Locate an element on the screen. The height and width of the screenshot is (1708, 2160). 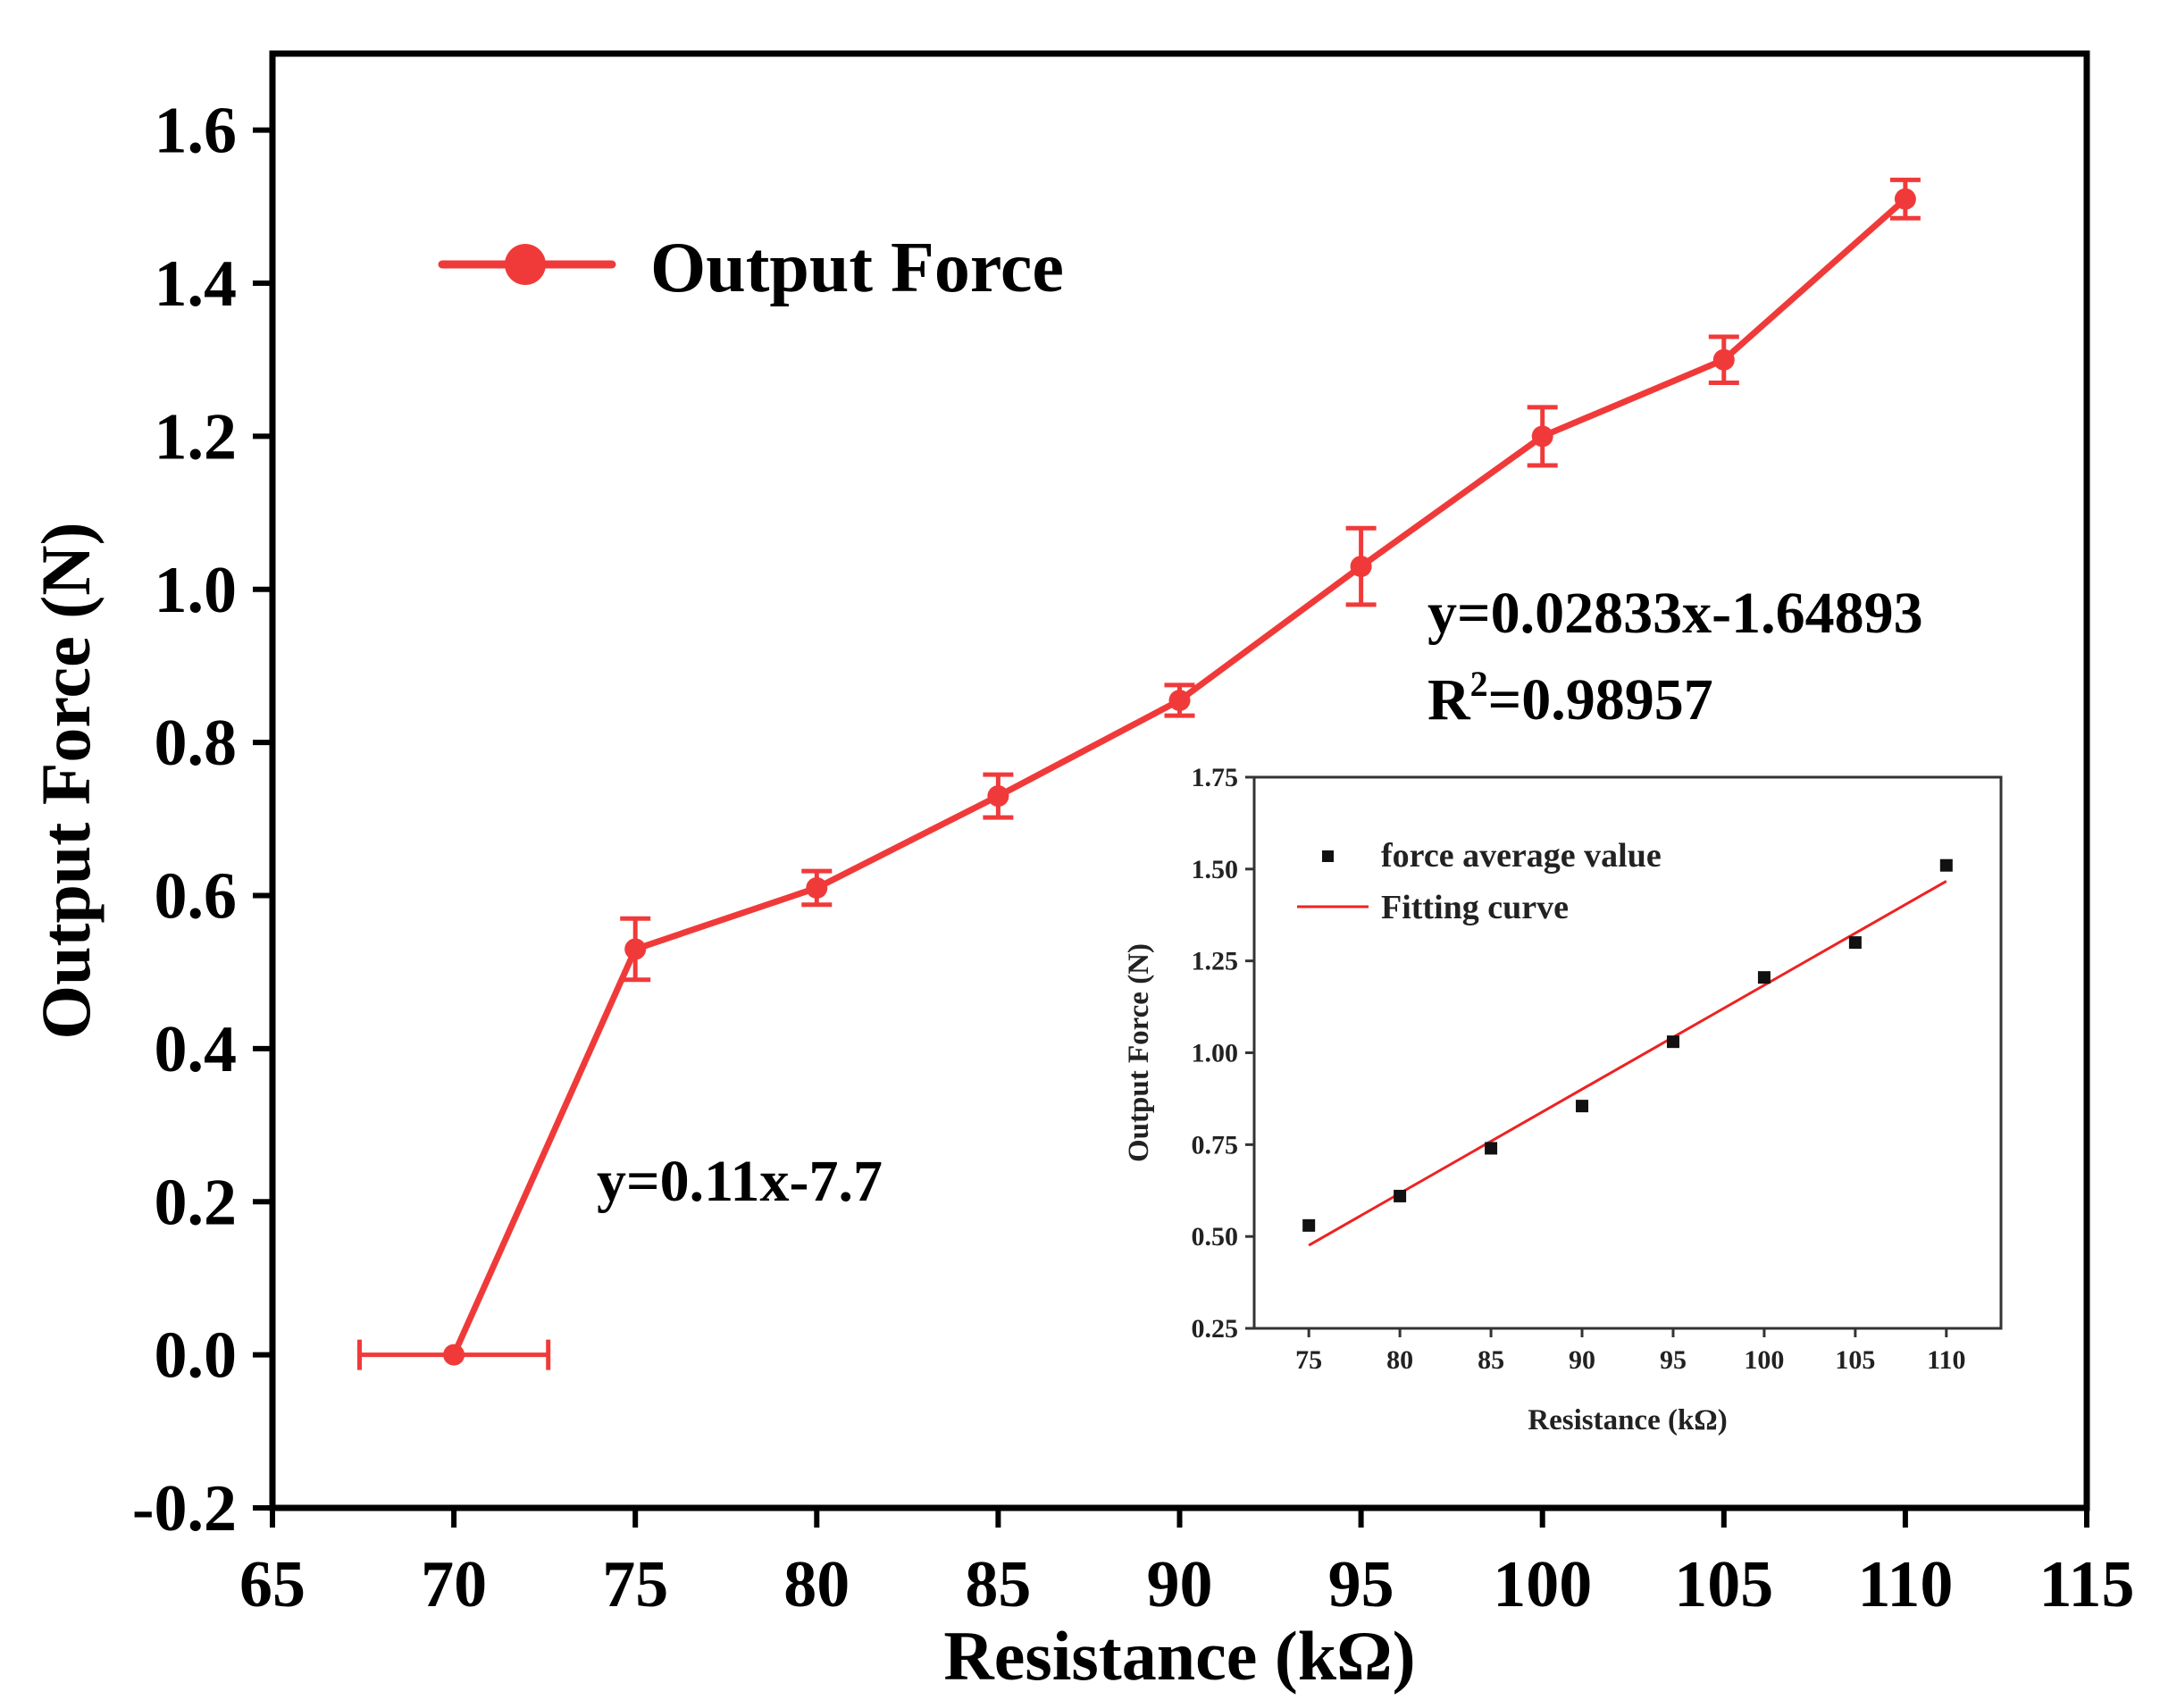
segment-equation: y=0.11x-7.7 is located at coordinates (740, 1181).